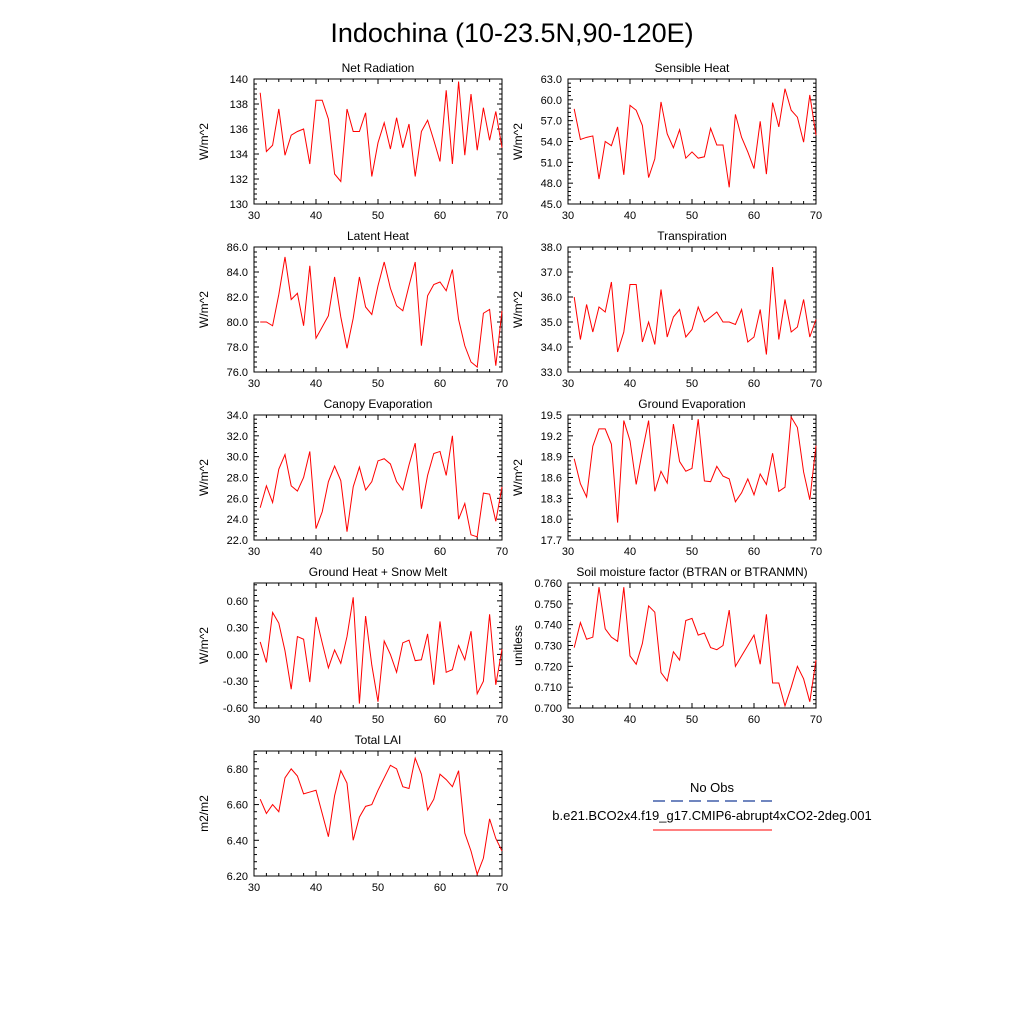  Describe the element at coordinates (237, 841) in the screenshot. I see `y-tick-label: 6.40` at that location.